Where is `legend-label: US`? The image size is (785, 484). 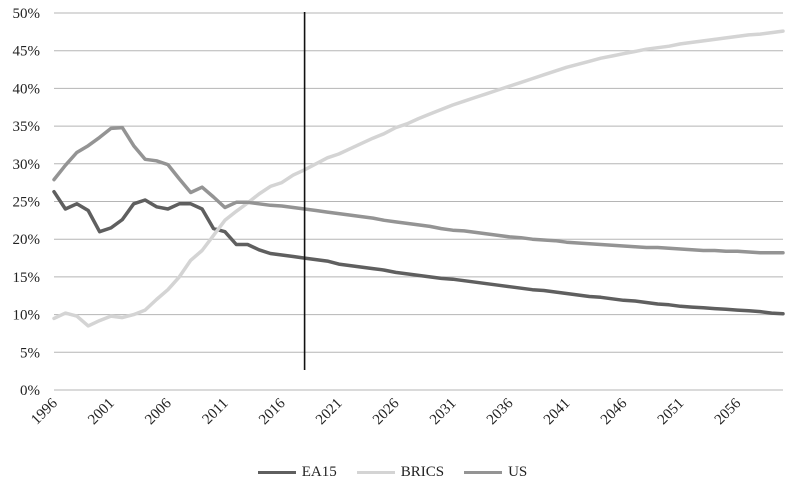 legend-label: US is located at coordinates (518, 471).